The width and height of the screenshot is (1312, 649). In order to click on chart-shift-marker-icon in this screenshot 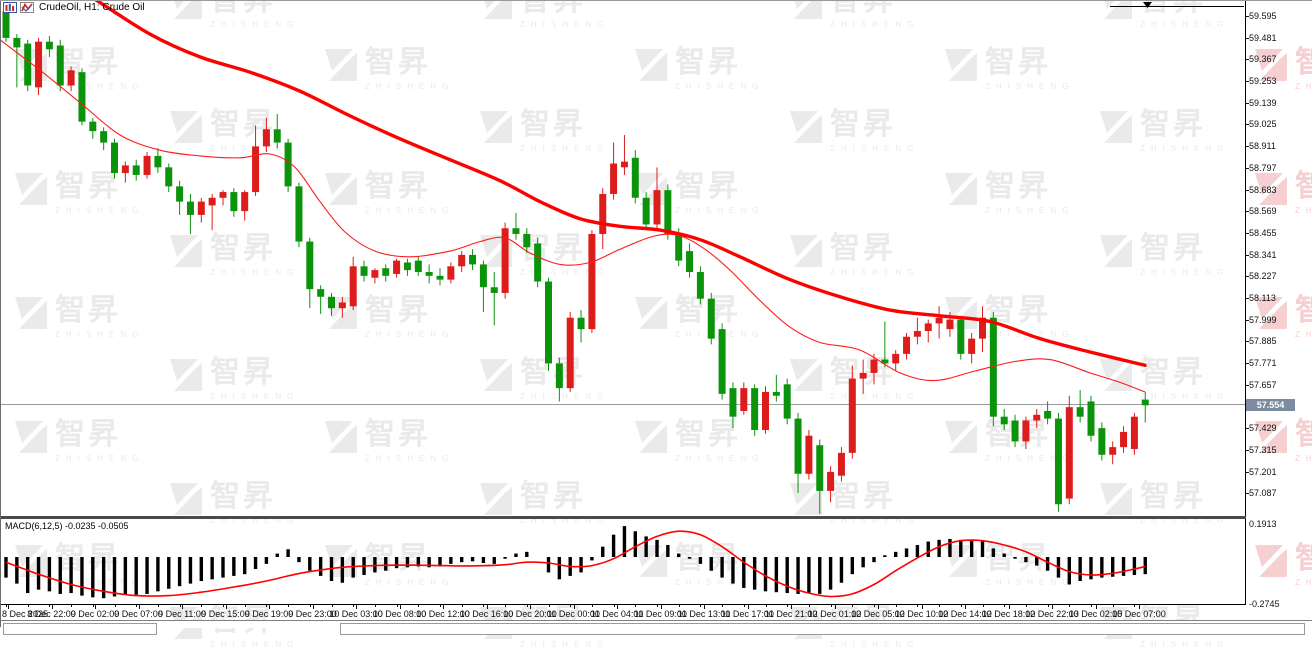, I will do `click(1147, 5)`.